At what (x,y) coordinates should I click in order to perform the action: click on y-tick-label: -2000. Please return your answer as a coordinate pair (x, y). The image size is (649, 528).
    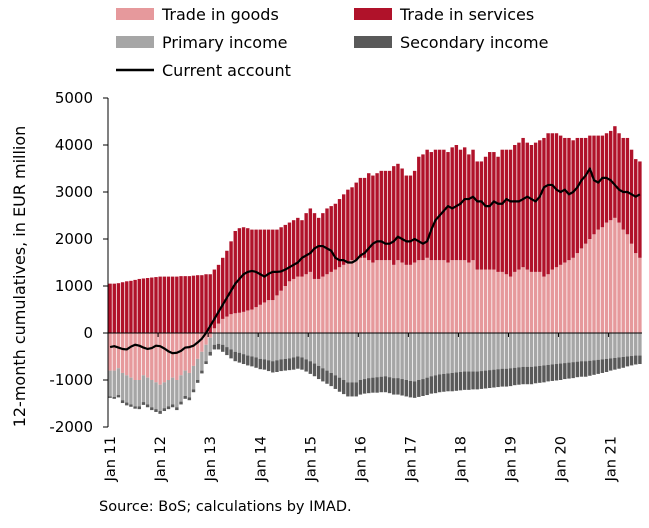
    Looking at the image, I should click on (71, 427).